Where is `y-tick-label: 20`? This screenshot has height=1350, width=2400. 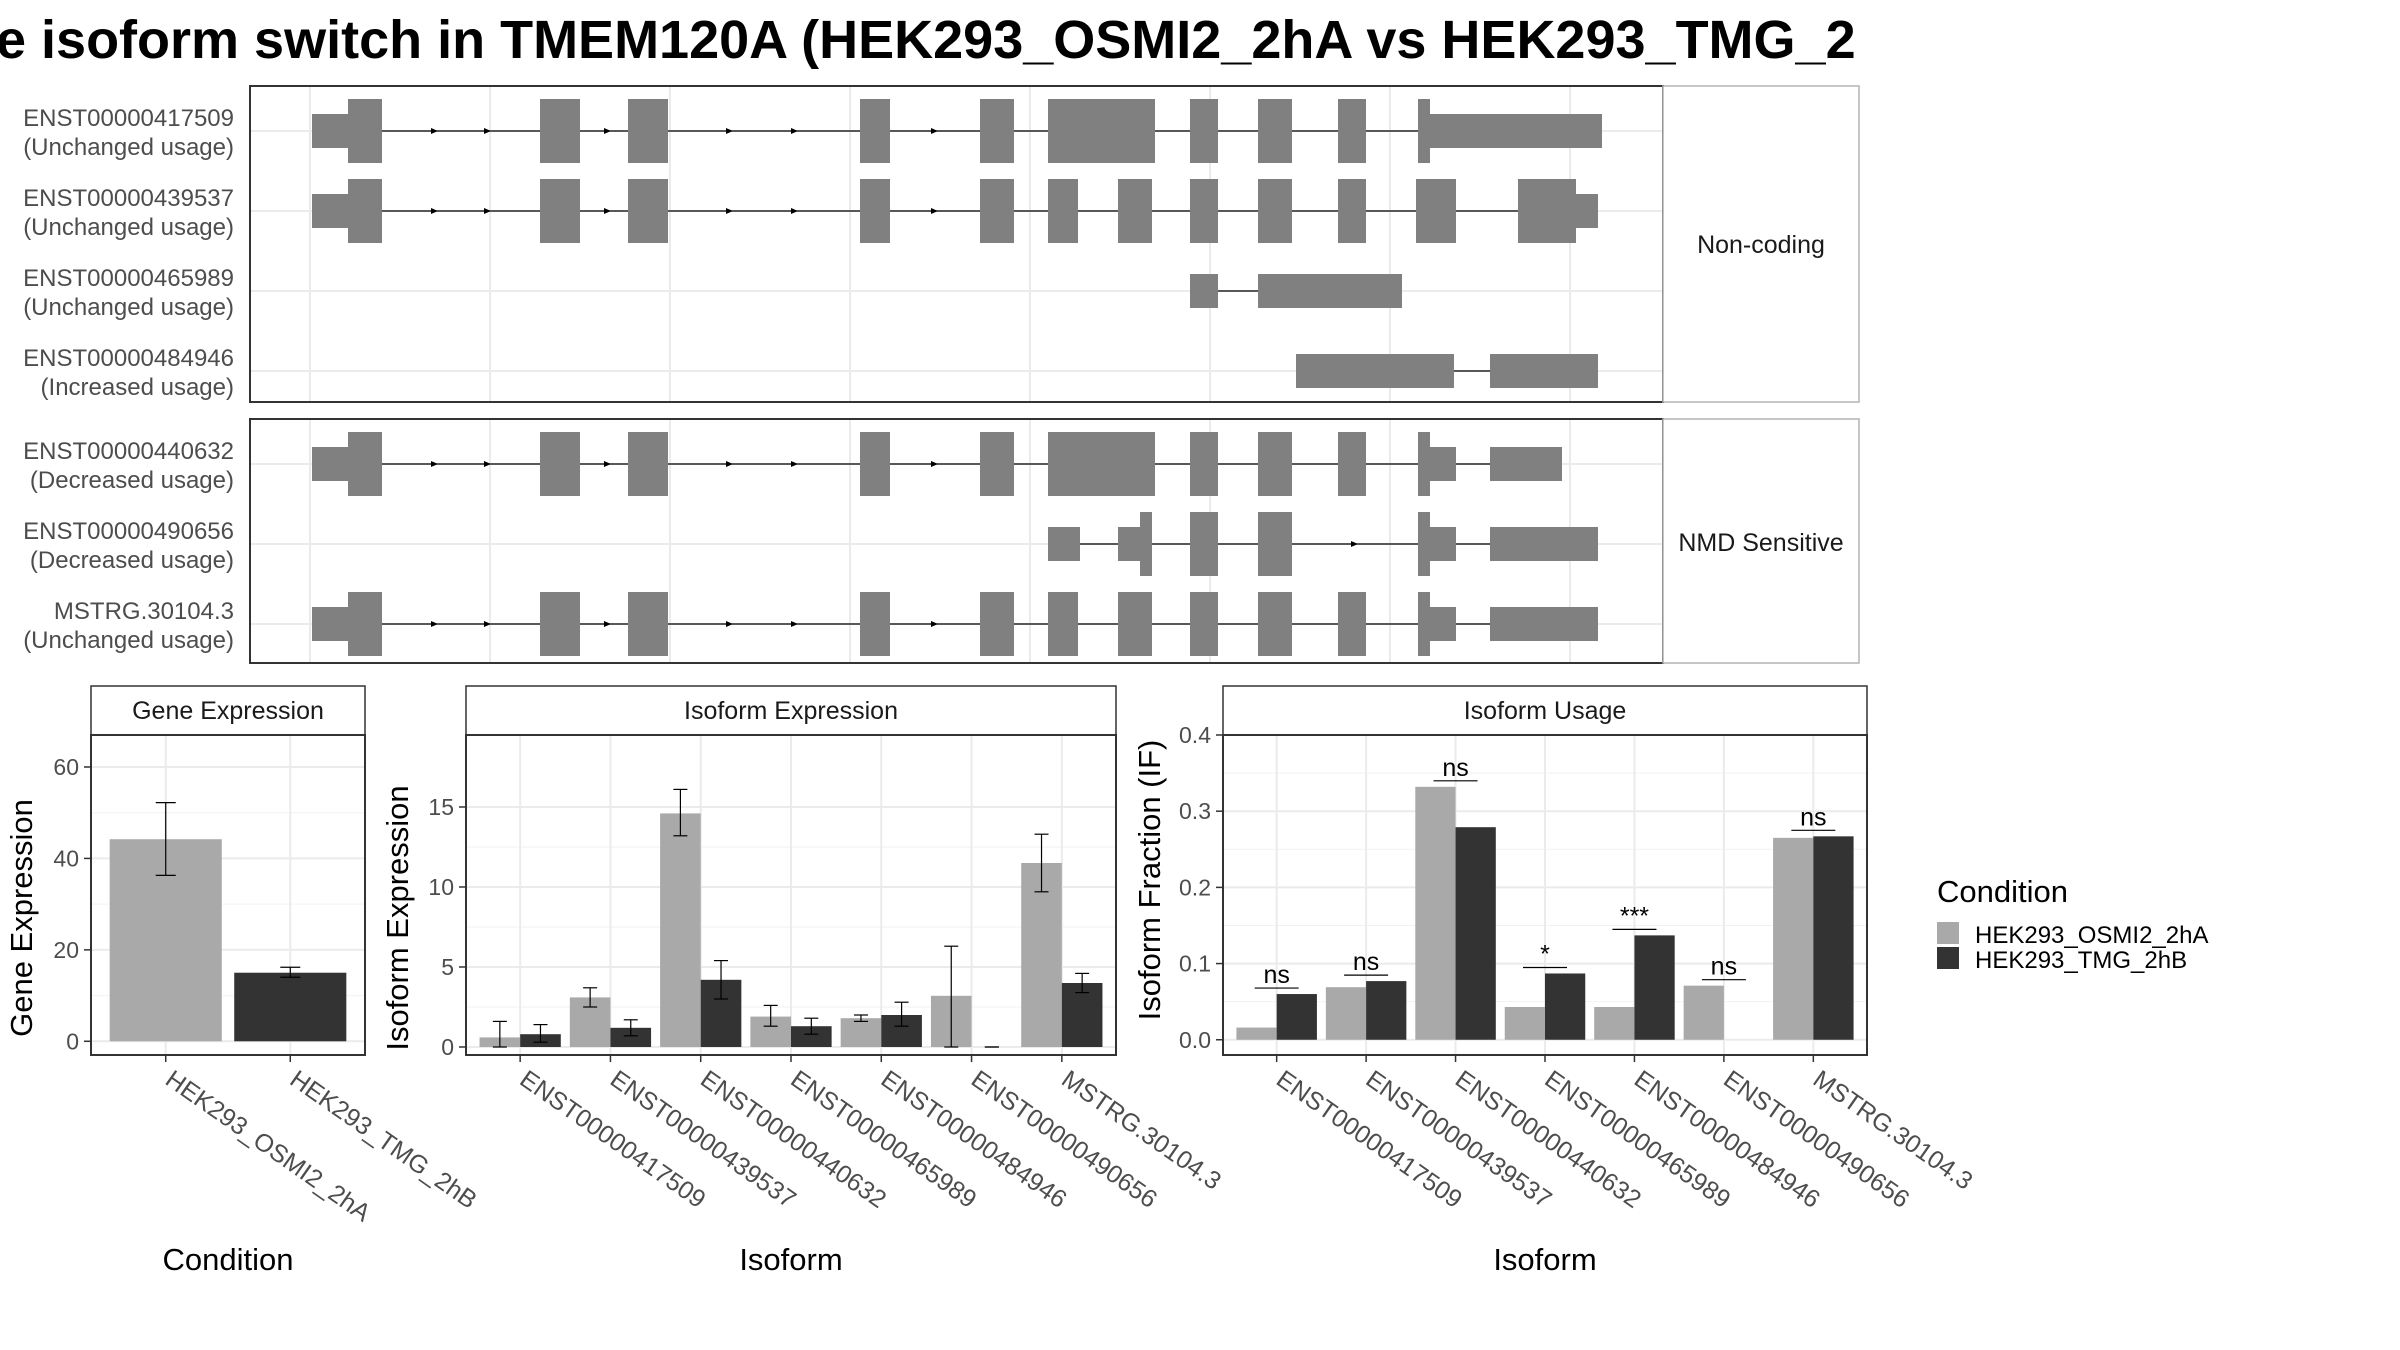 y-tick-label: 20 is located at coordinates (66, 950).